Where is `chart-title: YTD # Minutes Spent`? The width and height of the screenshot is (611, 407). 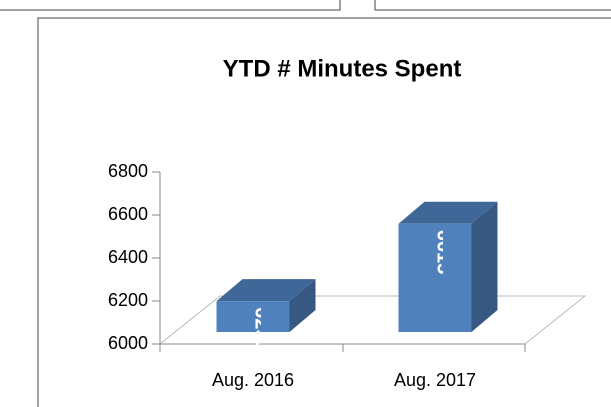
chart-title: YTD # Minutes Spent is located at coordinates (342, 68).